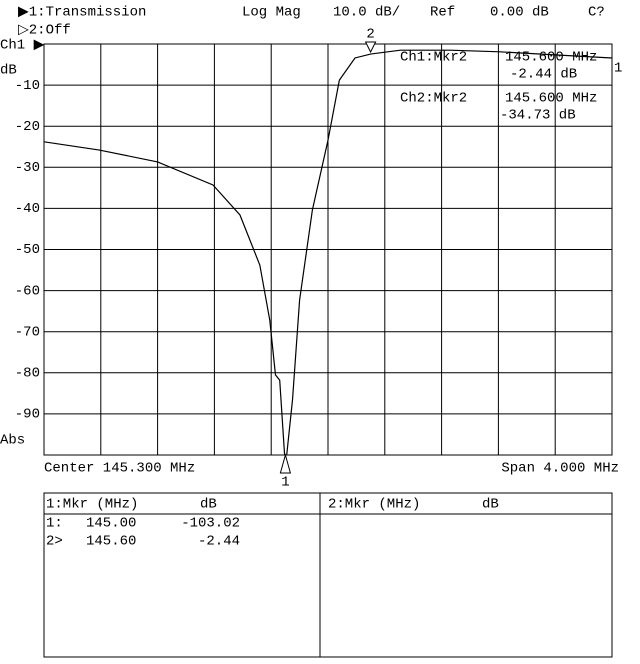  Describe the element at coordinates (12, 441) in the screenshot. I see `y-mode: Abs` at that location.